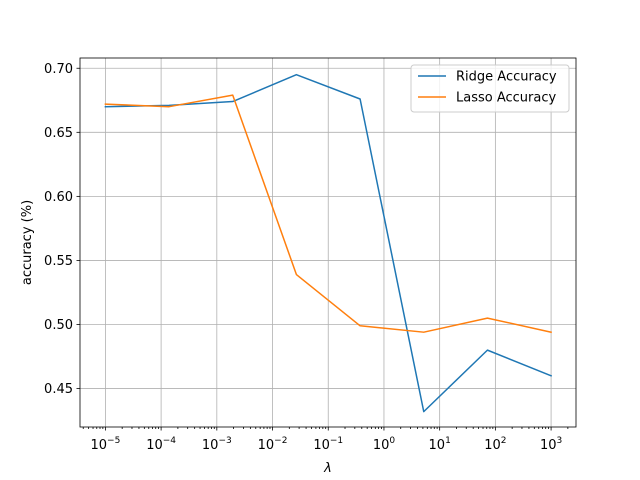 The image size is (640, 480). Describe the element at coordinates (495, 444) in the screenshot. I see `x-tick-label: 10²` at that location.